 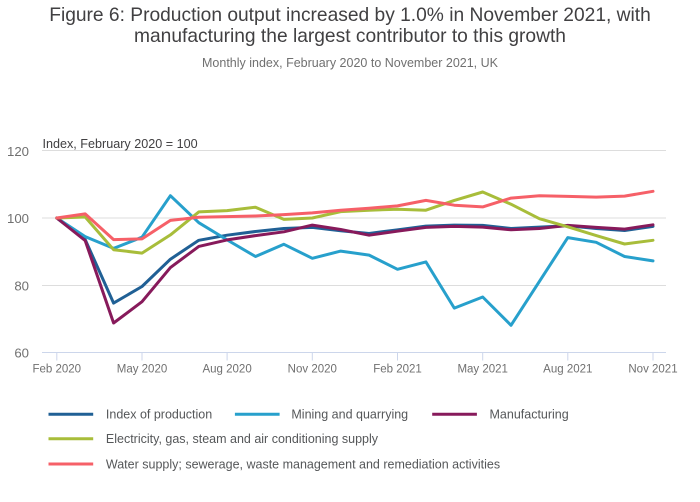 I want to click on svg-text: Feb 2020, so click(x=56, y=369).